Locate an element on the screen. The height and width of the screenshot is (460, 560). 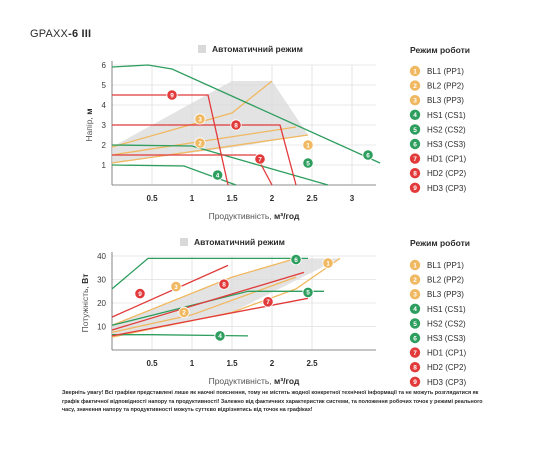
y-axis-title-unit: м is located at coordinates (89, 111).